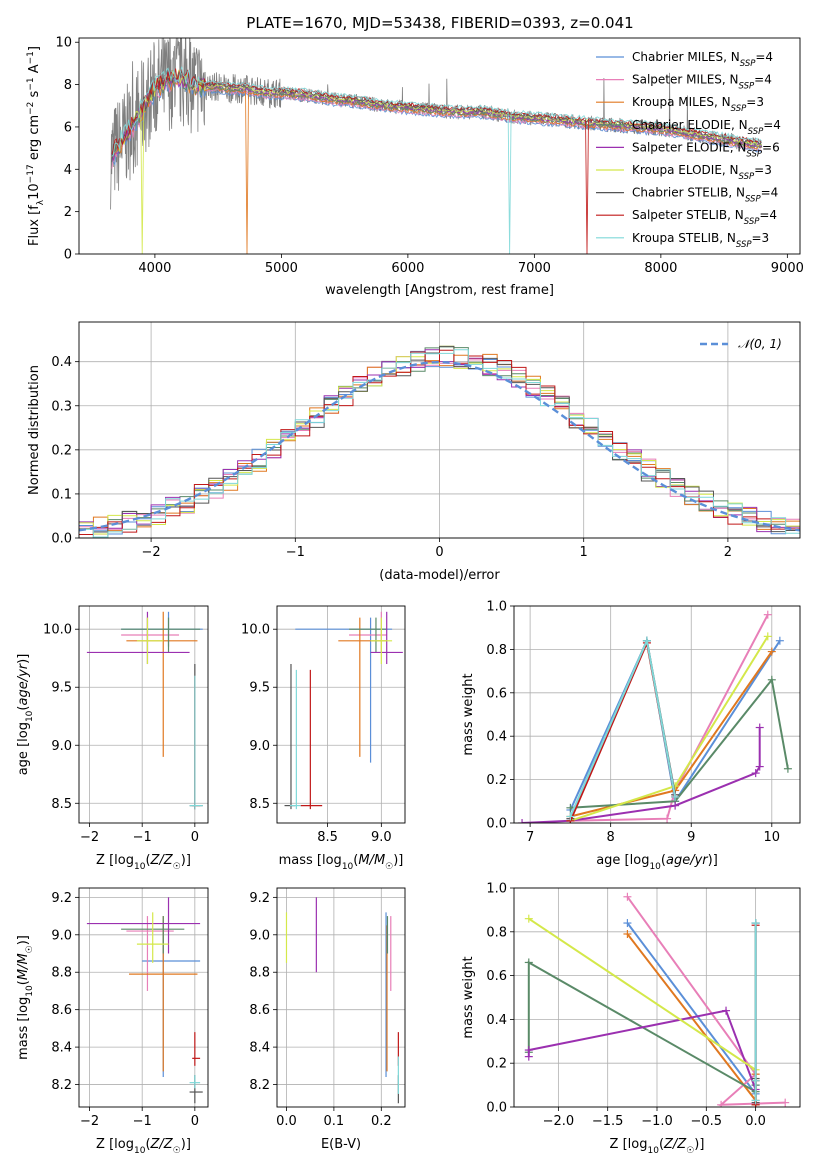 The image size is (819, 1170). I want to click on x-tick-label: −2, so click(89, 837).